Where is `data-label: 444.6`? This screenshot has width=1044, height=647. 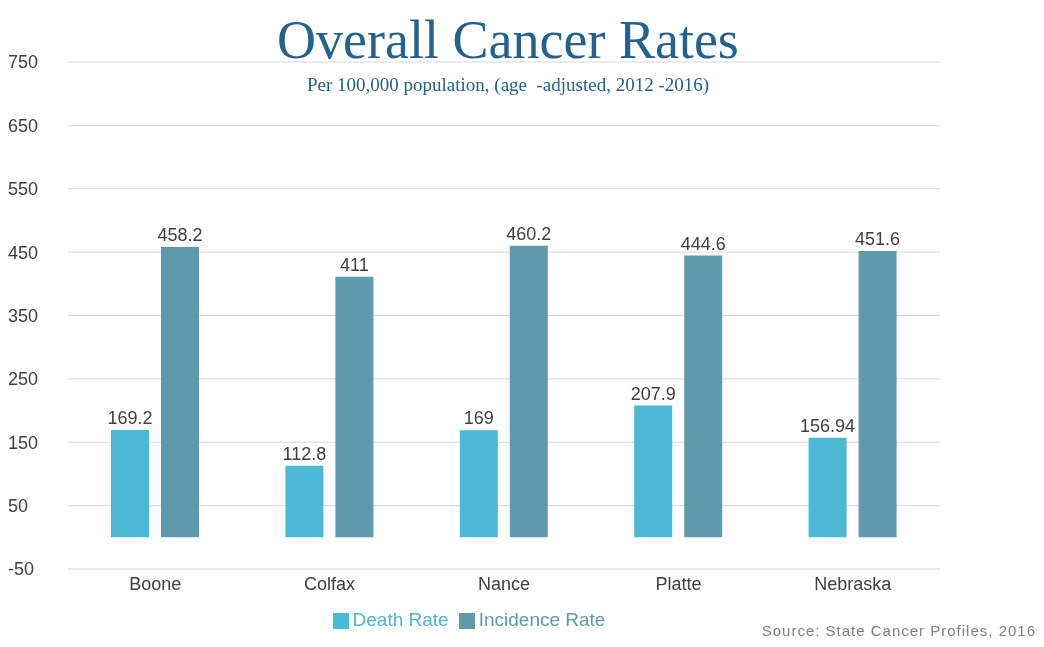 data-label: 444.6 is located at coordinates (703, 243).